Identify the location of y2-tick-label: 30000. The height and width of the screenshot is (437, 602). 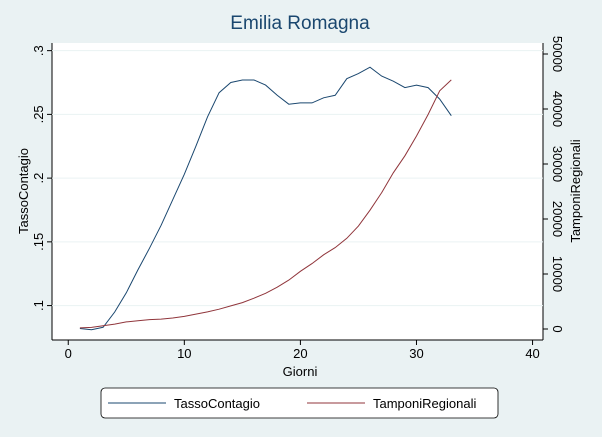
(557, 164).